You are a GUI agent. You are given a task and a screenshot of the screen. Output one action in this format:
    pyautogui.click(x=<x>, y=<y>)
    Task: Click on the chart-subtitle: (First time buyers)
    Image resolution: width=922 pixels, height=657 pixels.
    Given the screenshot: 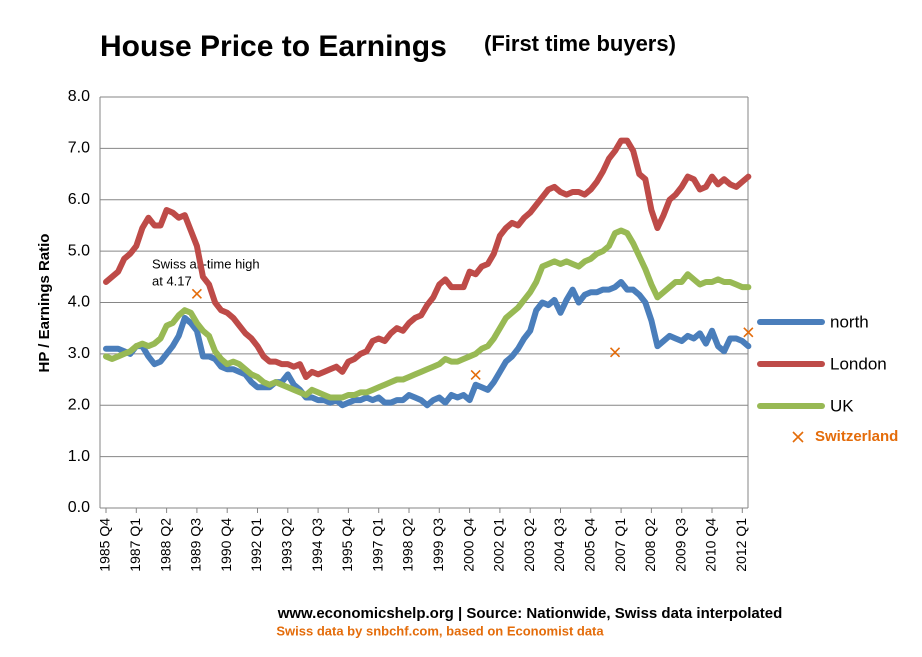 What is the action you would take?
    pyautogui.click(x=580, y=43)
    